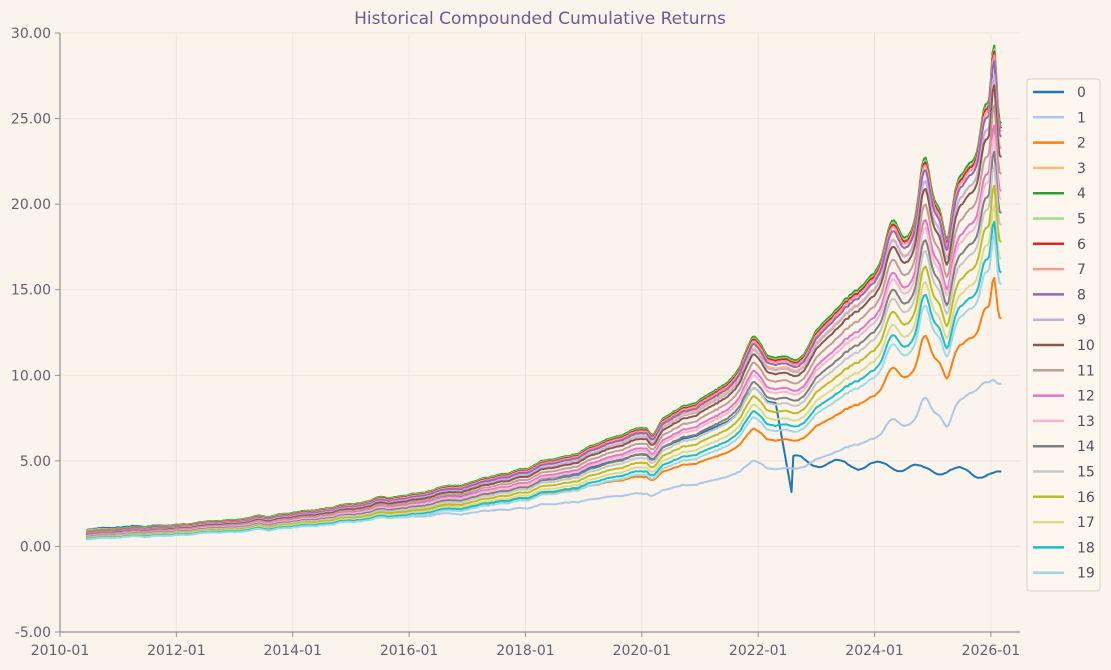  Describe the element at coordinates (1086, 346) in the screenshot. I see `legend-label-10: 10` at that location.